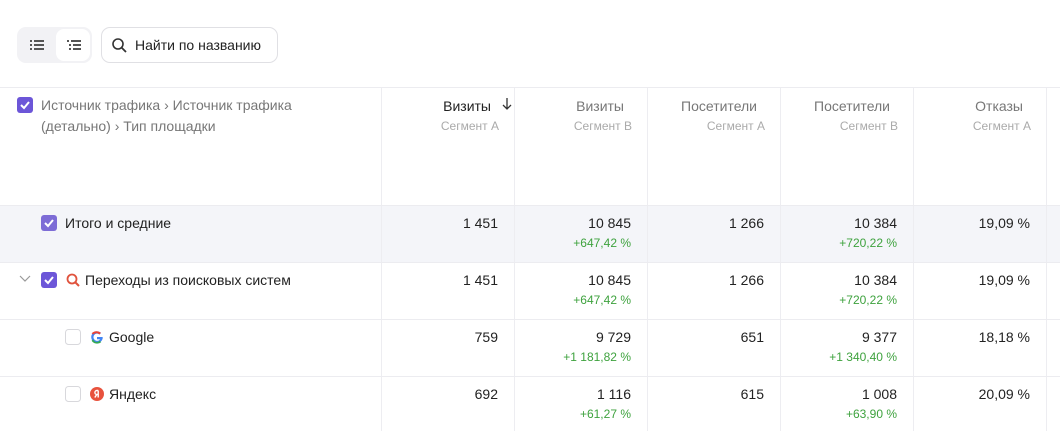  I want to click on row-label: Google, so click(132, 337).